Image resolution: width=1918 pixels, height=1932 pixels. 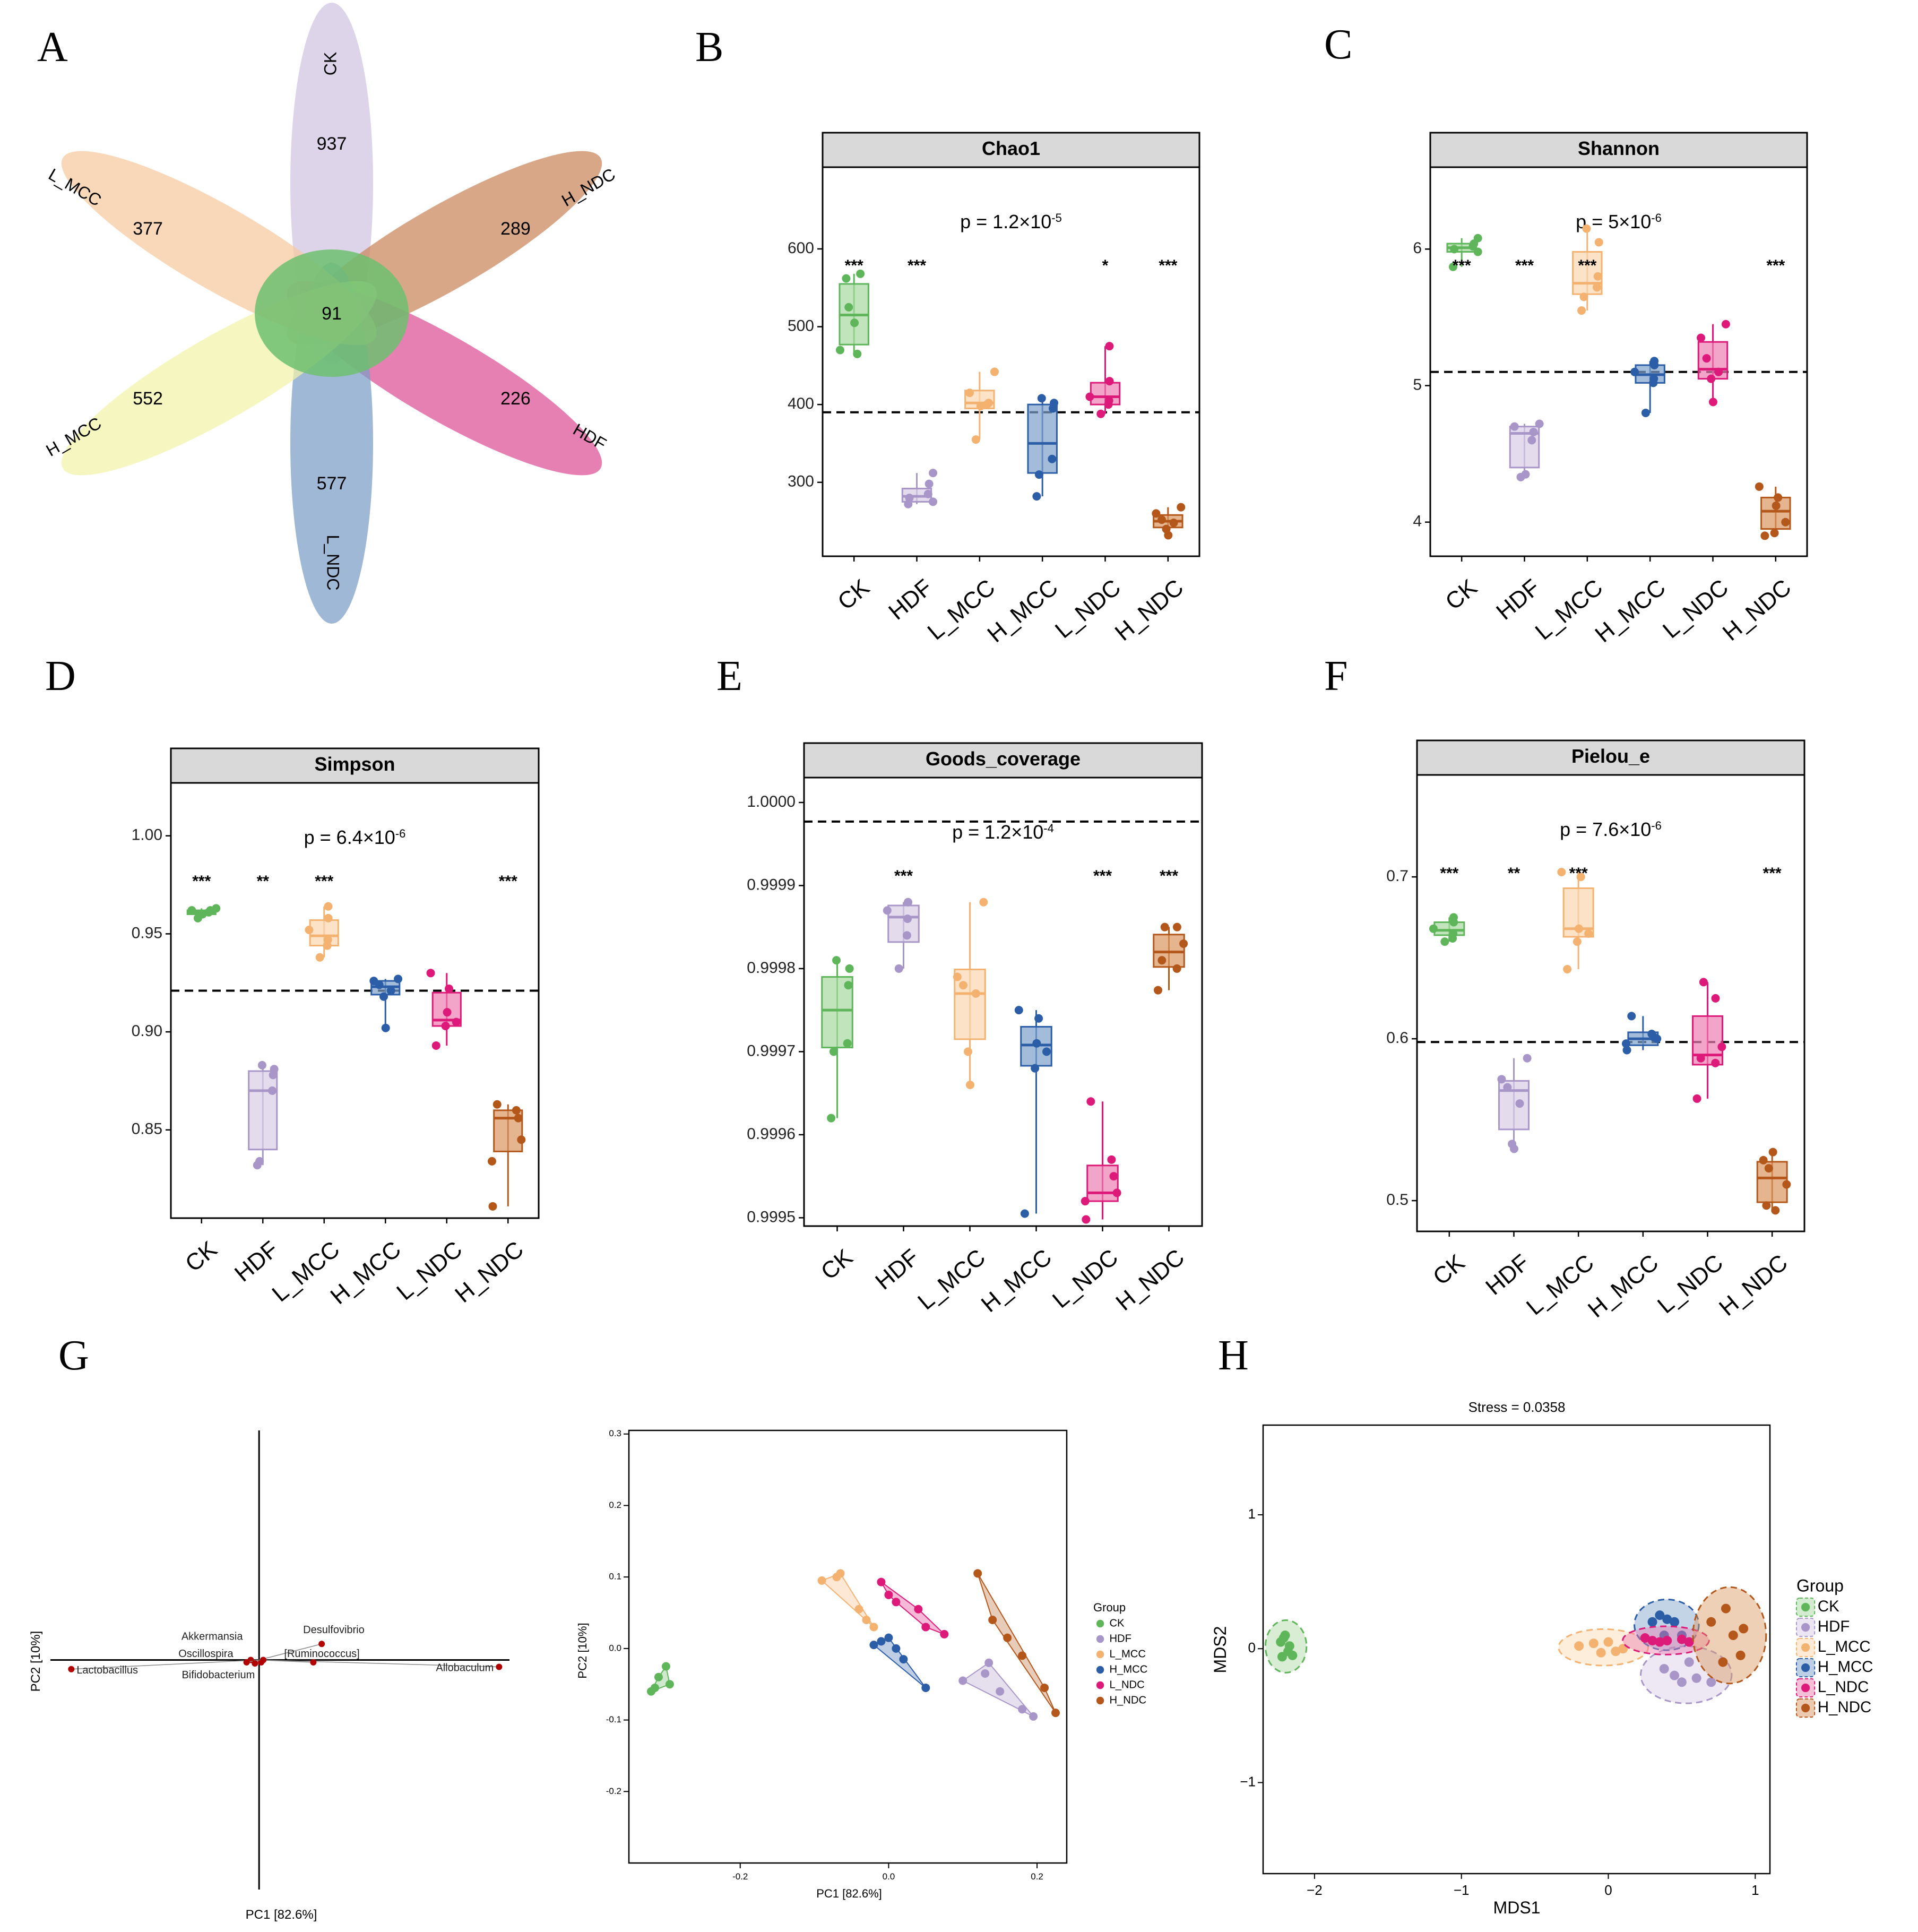 I want to click on group-ellipse, so click(x=1686, y=1674).